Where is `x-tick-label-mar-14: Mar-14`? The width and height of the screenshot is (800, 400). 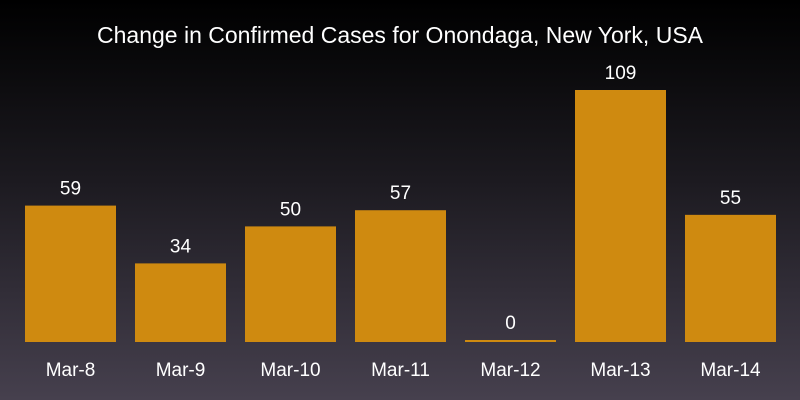
x-tick-label-mar-14: Mar-14 is located at coordinates (730, 370).